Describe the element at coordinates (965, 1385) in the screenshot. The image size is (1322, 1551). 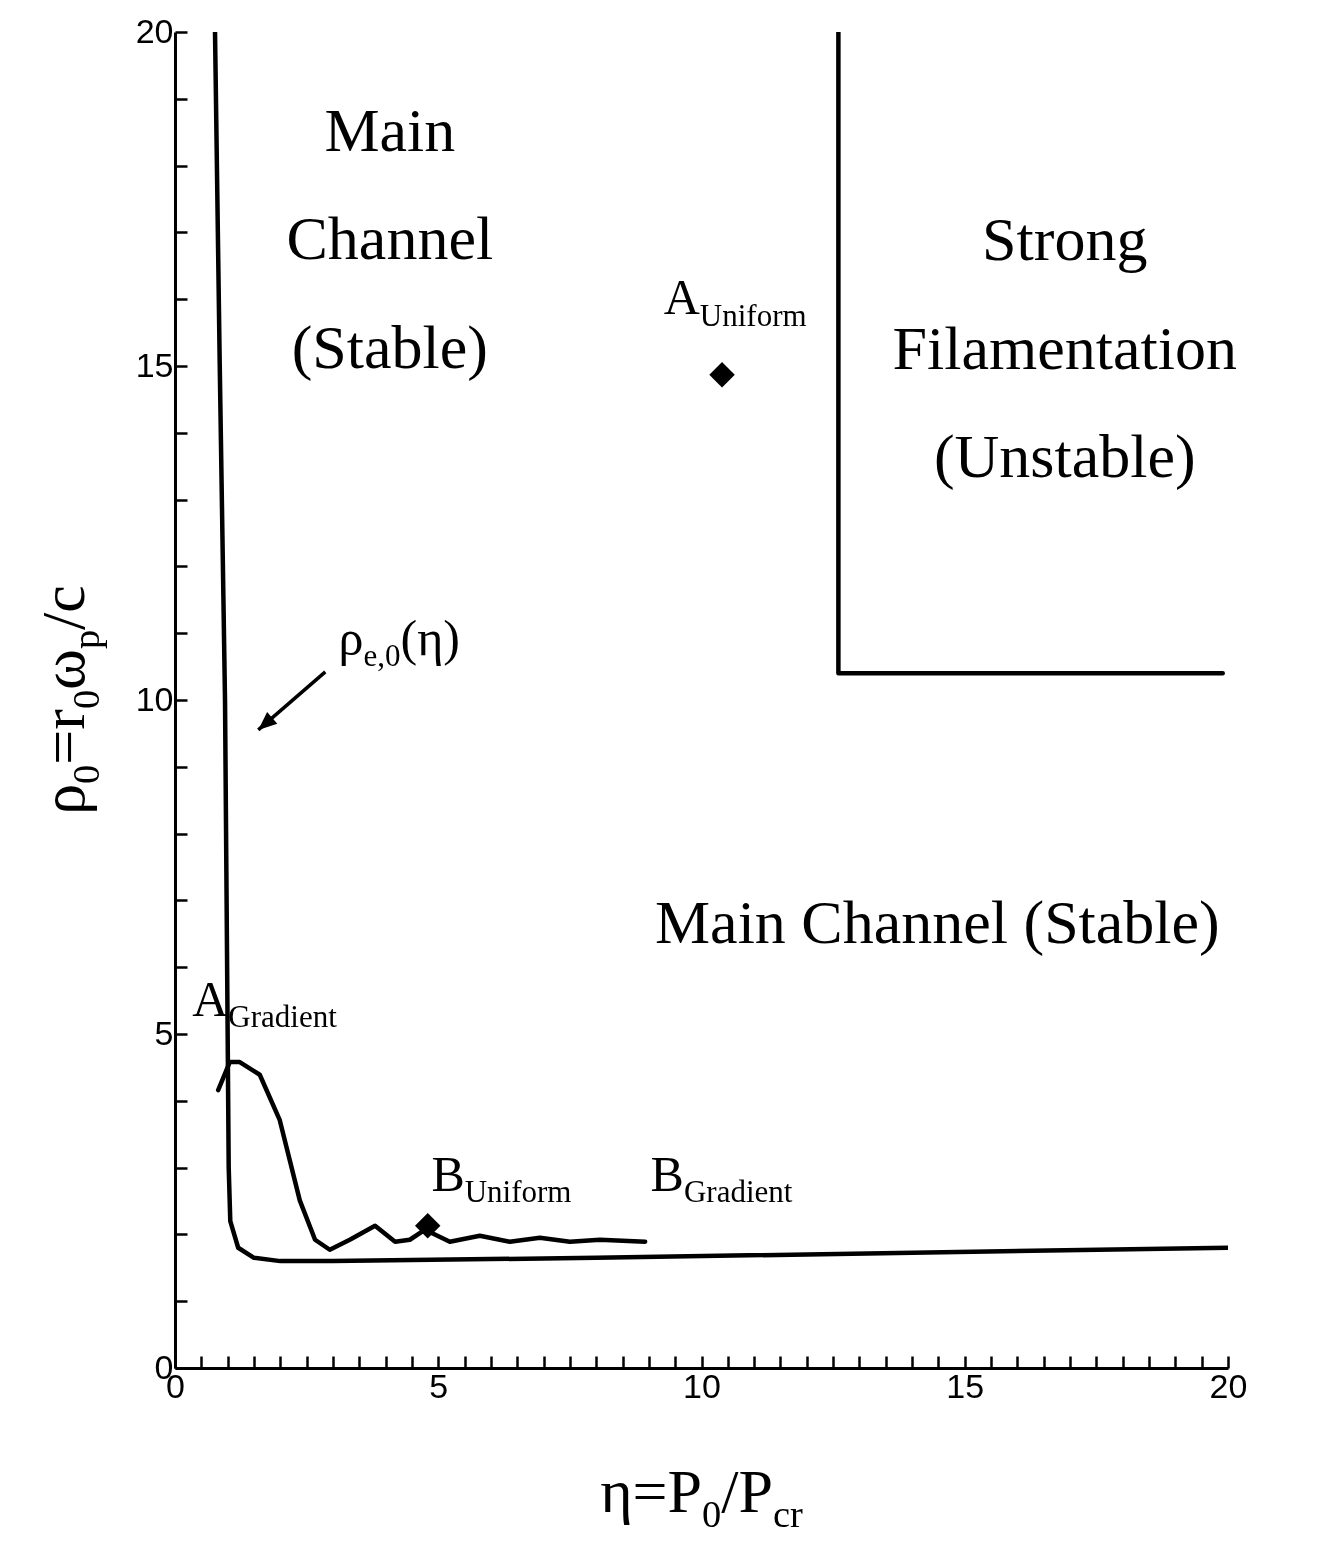
I see `x-tick-label: 15` at that location.